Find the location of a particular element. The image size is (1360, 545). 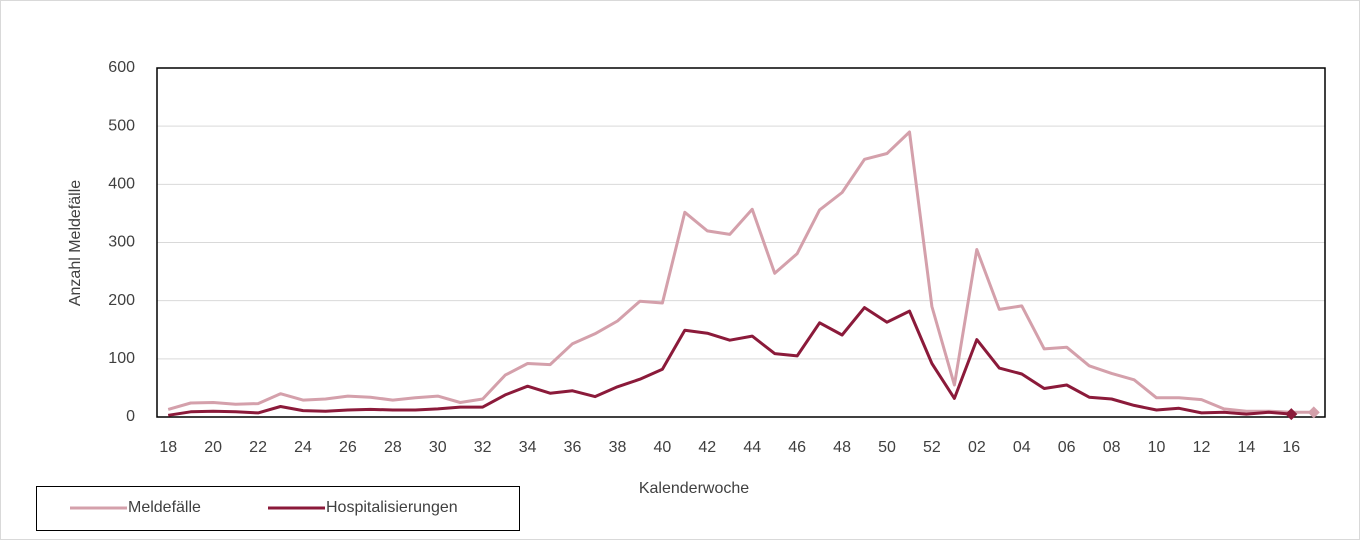

x-tick-label: 28 is located at coordinates (393, 447).